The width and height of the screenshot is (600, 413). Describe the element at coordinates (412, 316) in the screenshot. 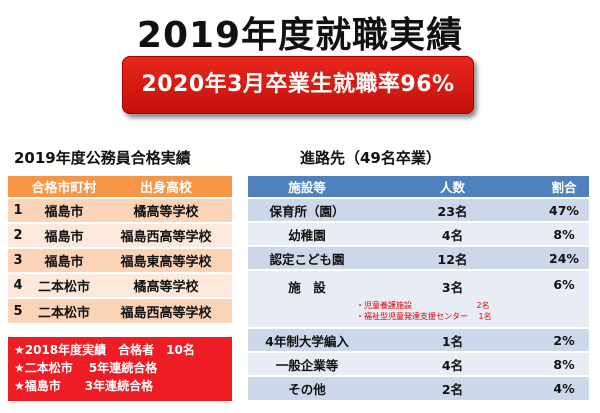

I see `breakdown-label: ・福祉型児童発達支援センター` at that location.